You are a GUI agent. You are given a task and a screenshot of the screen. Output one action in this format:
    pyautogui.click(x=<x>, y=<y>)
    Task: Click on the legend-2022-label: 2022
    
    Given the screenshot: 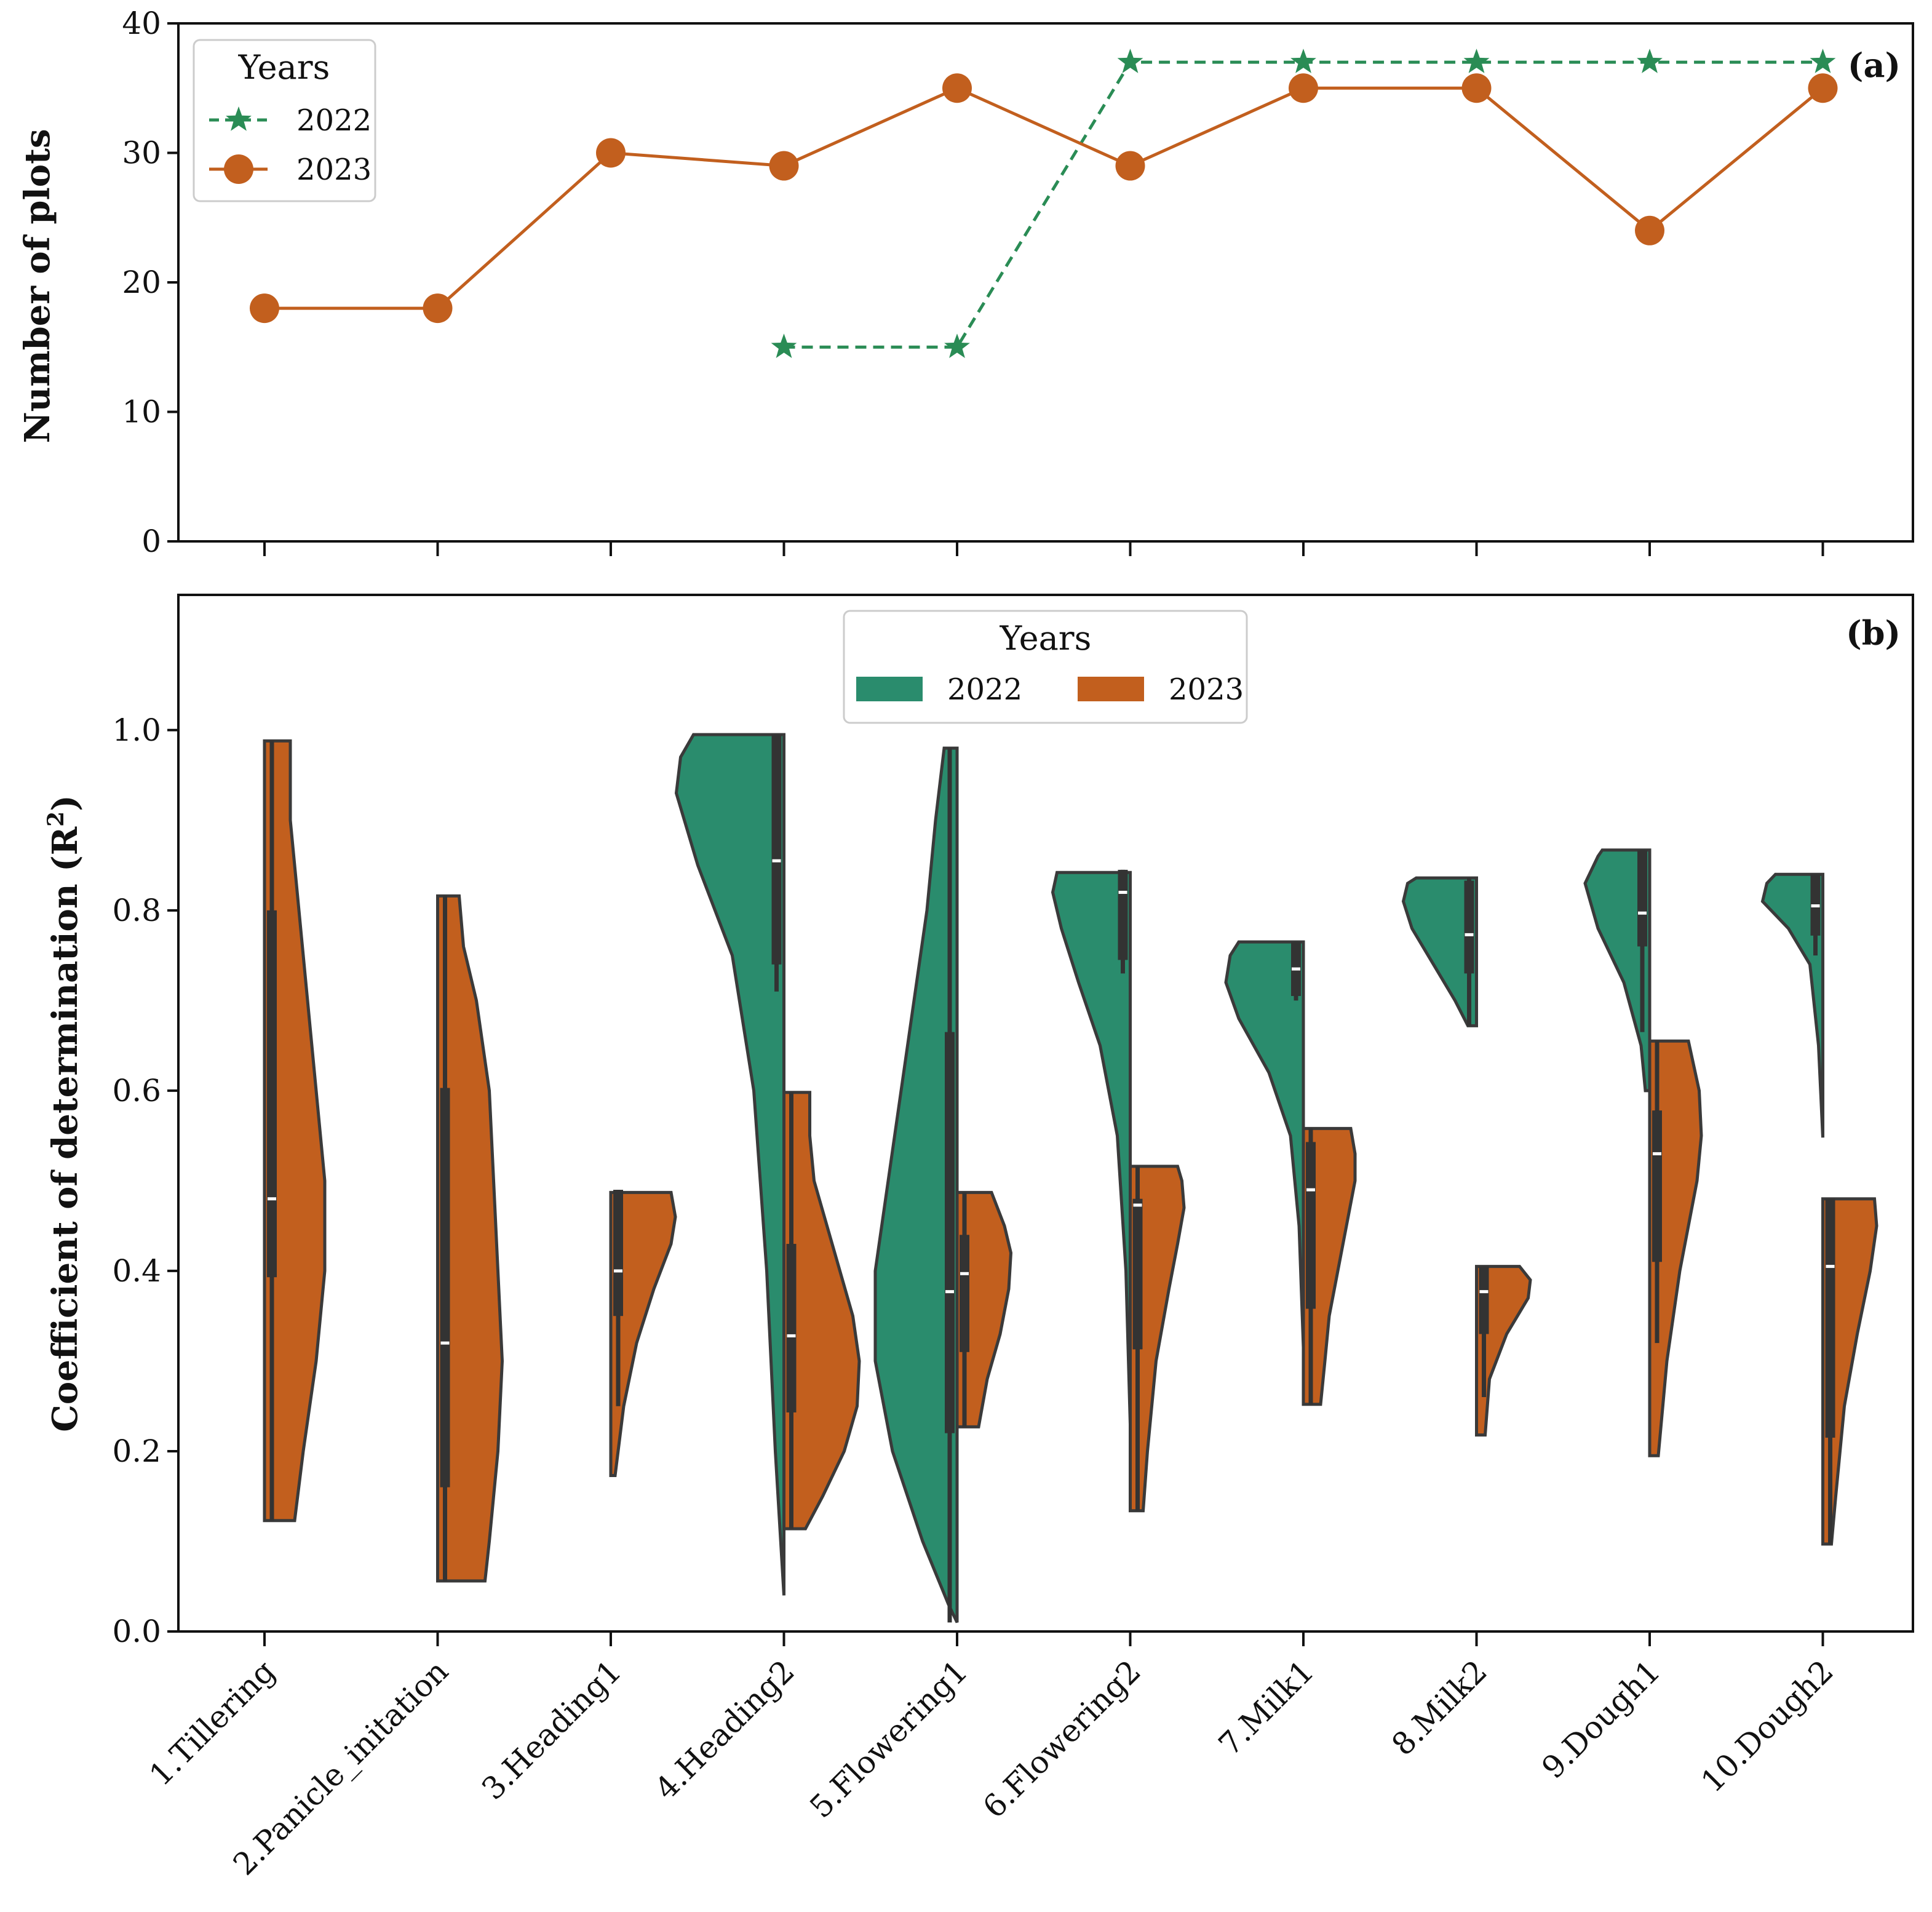 What is the action you would take?
    pyautogui.click(x=334, y=120)
    